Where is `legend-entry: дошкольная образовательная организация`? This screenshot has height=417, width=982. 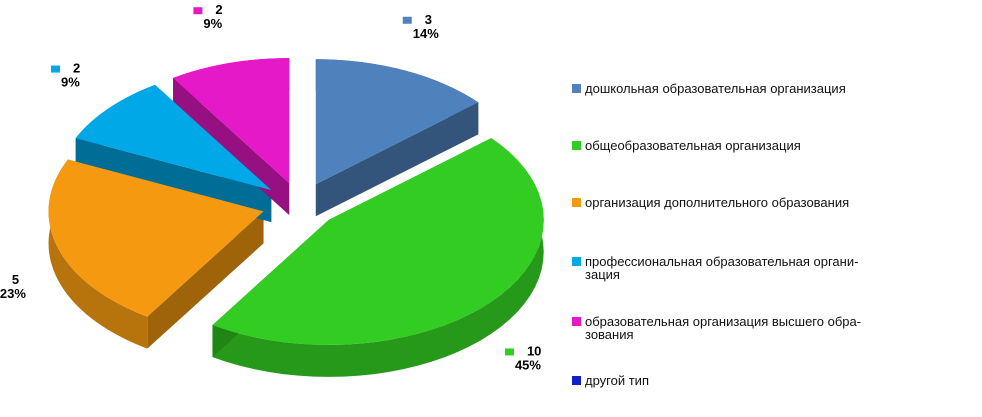 legend-entry: дошкольная образовательная организация is located at coordinates (709, 88).